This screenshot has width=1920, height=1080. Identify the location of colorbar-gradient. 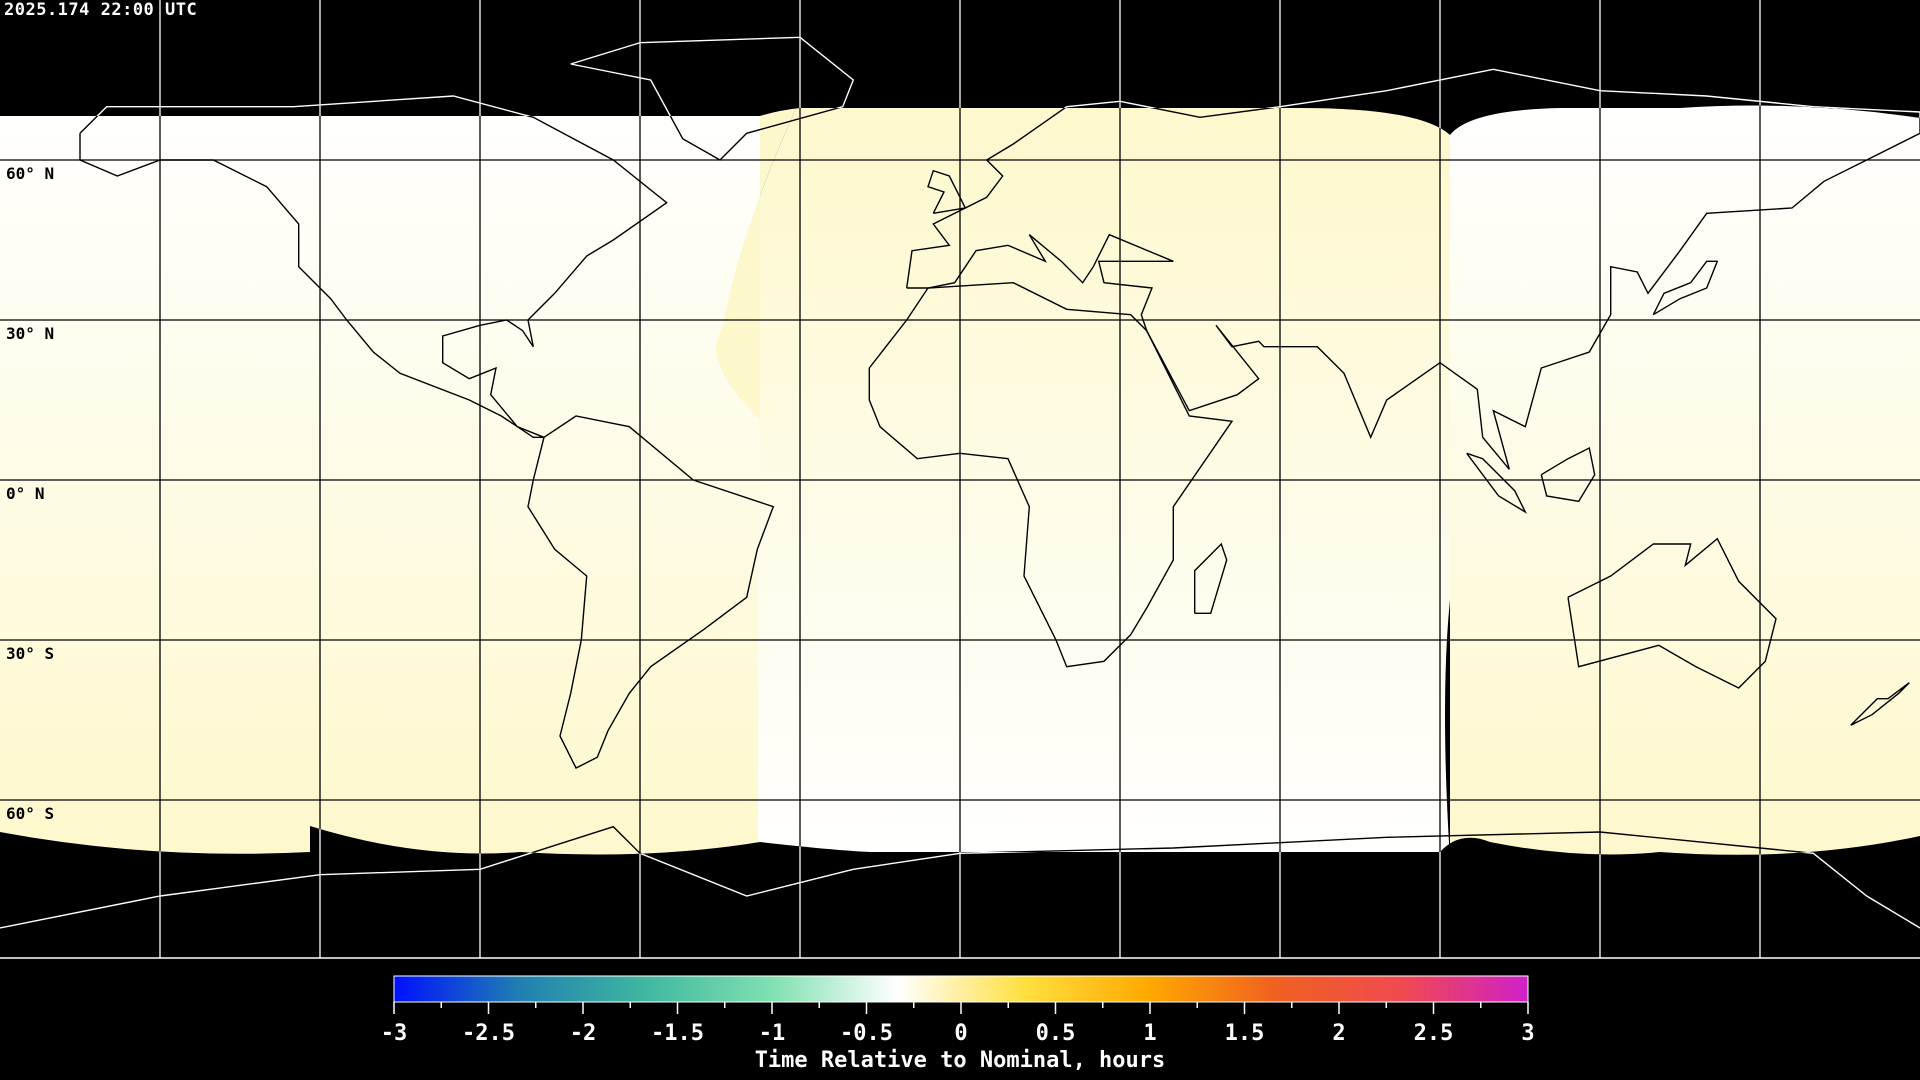
(961, 989).